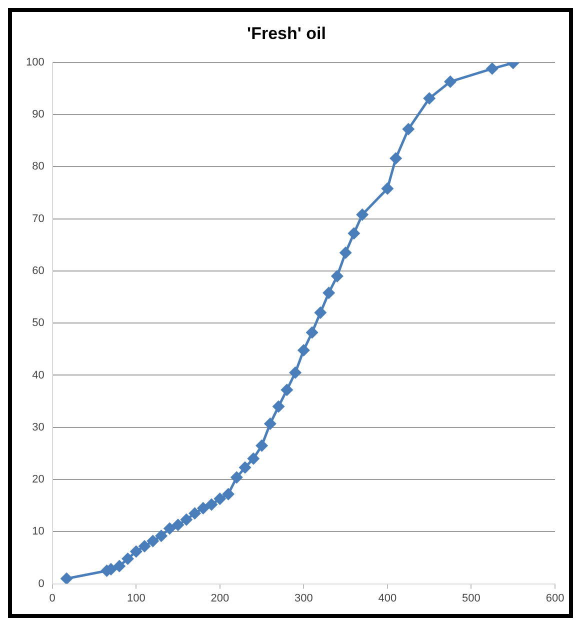 This screenshot has width=587, height=635. What do you see at coordinates (52, 598) in the screenshot?
I see `x-tick-label: 0` at bounding box center [52, 598].